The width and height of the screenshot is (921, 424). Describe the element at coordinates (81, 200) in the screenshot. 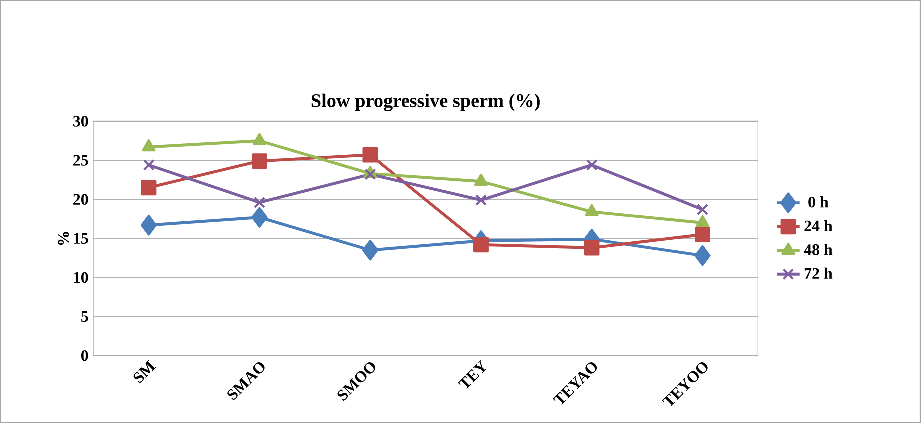

I see `y-tick-label: 20` at that location.